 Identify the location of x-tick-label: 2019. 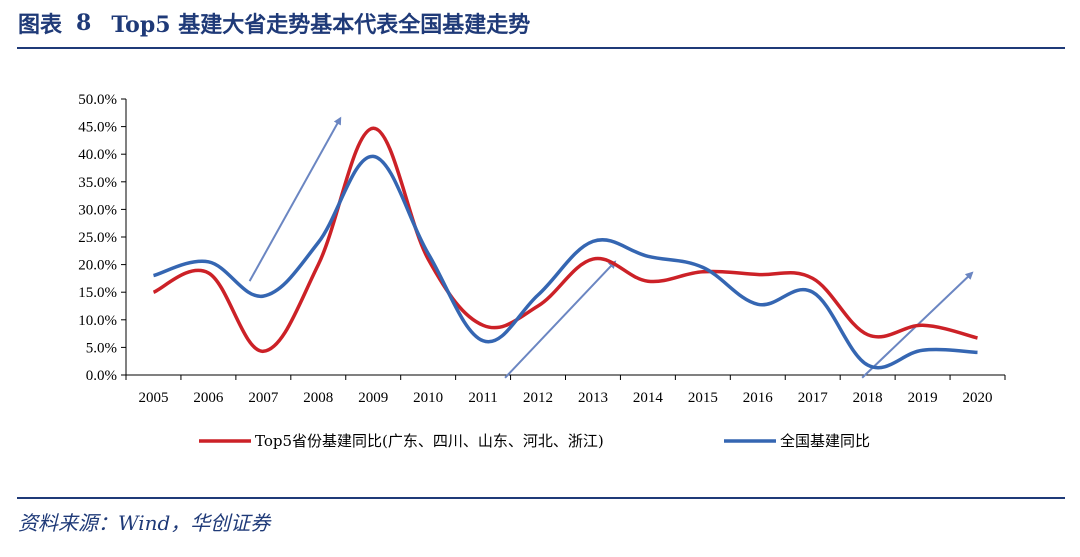
(923, 398).